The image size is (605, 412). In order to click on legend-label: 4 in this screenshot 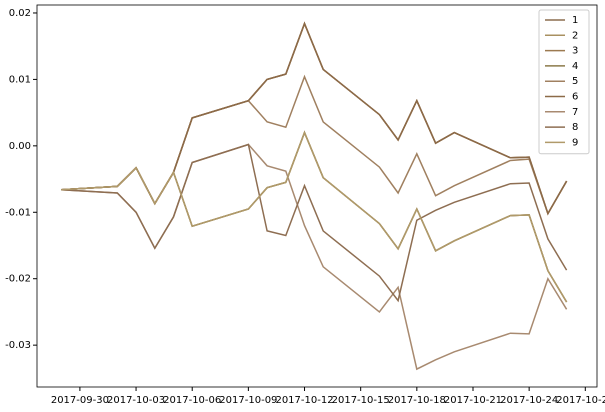, I will do `click(575, 66)`.